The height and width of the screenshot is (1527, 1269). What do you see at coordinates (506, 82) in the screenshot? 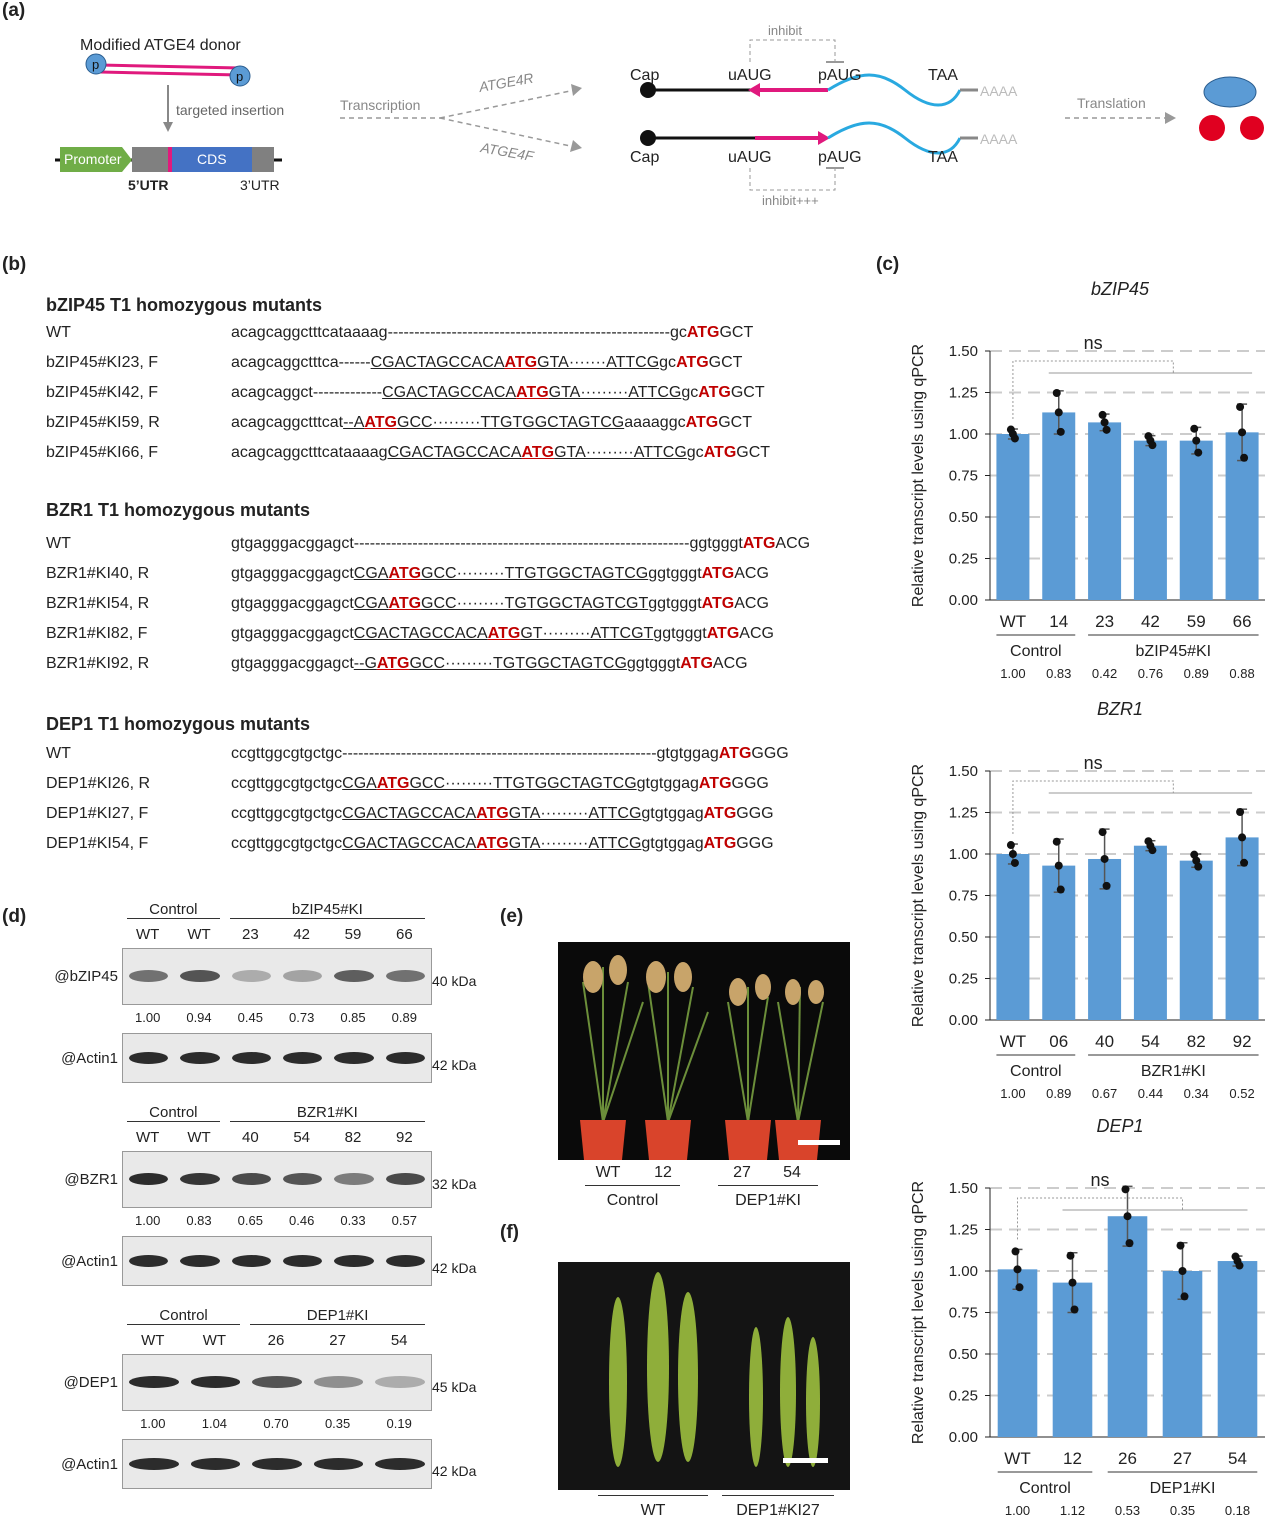
I see `atge4r-label: ATGE4R` at bounding box center [506, 82].